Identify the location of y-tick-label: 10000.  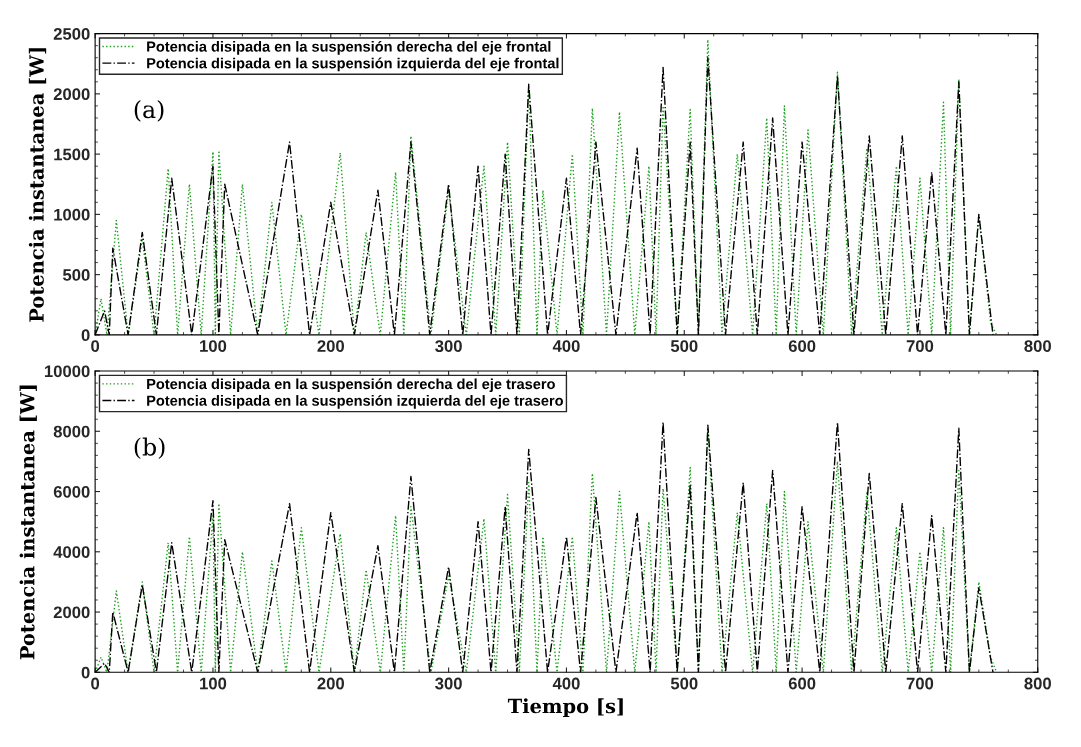
(67, 371).